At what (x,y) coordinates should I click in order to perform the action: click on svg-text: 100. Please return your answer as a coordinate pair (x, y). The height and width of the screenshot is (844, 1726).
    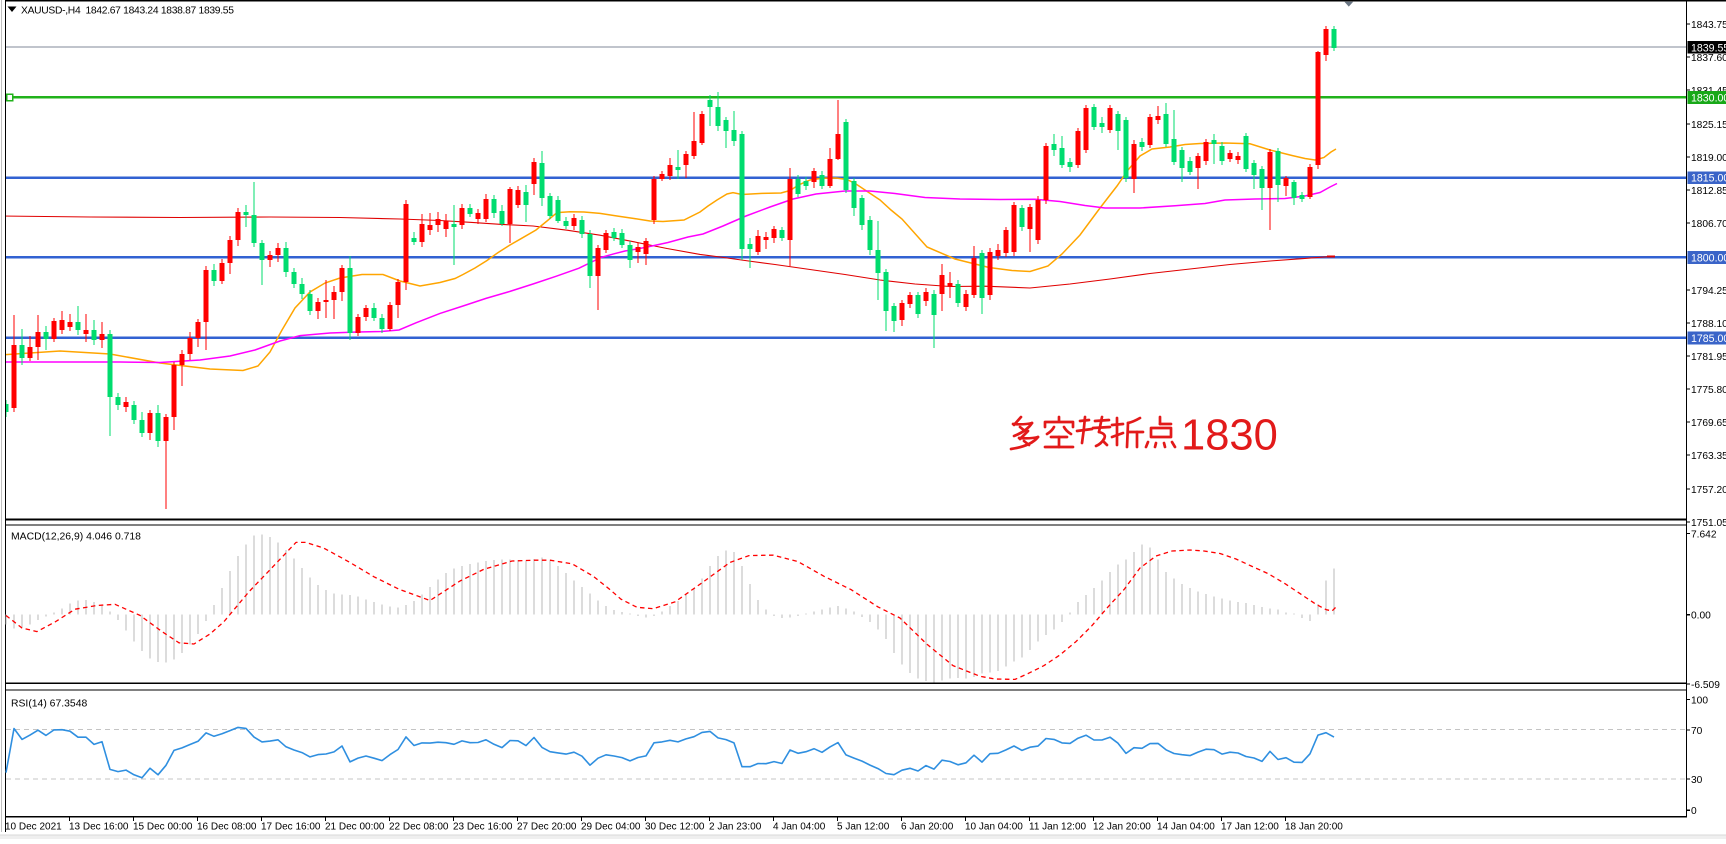
    Looking at the image, I should click on (1699, 701).